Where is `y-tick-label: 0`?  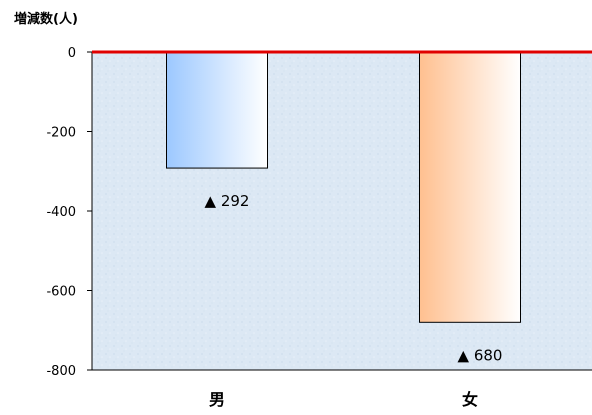 y-tick-label: 0 is located at coordinates (72, 53).